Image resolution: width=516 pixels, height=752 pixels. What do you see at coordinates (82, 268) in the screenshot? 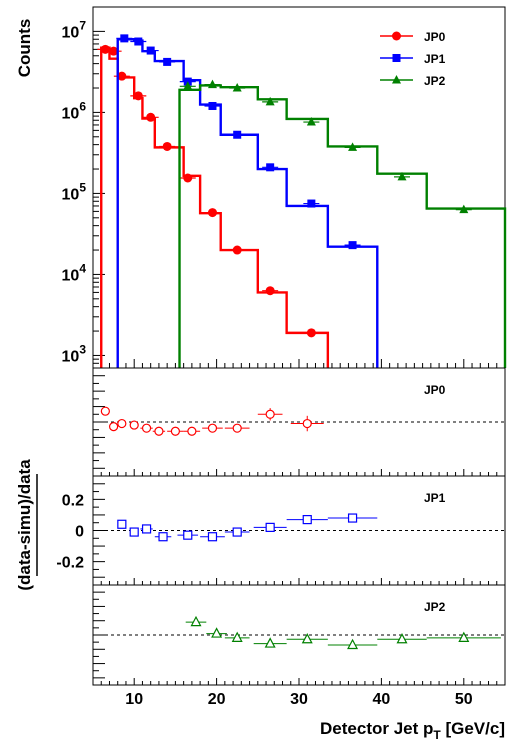
I see `y-tick-label-exponent: 4` at bounding box center [82, 268].